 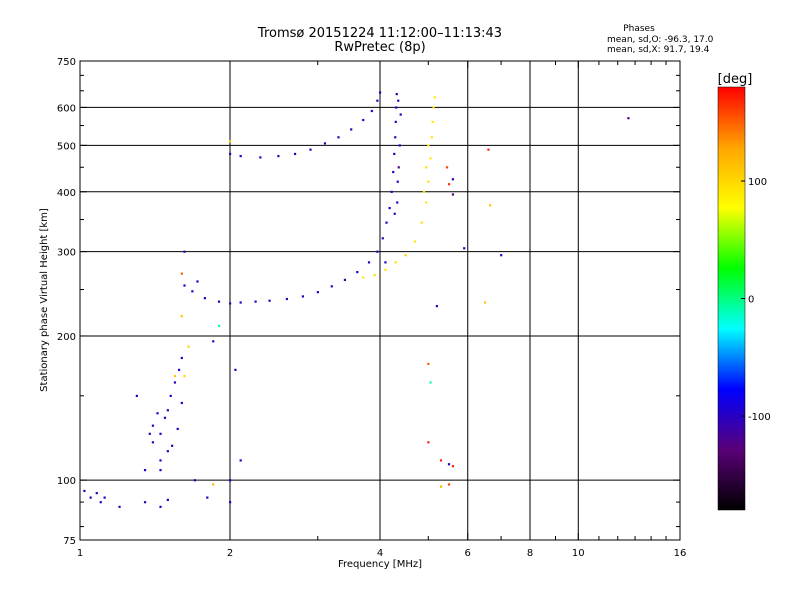 What do you see at coordinates (751, 300) in the screenshot?
I see `colorbar-tick-label: 0` at bounding box center [751, 300].